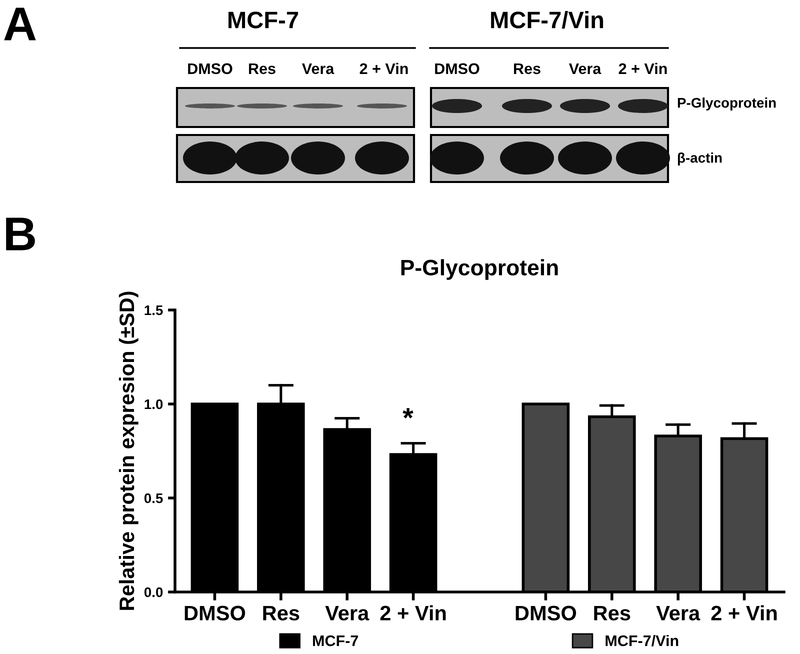  Describe the element at coordinates (20, 234) in the screenshot. I see `text: B` at that location.